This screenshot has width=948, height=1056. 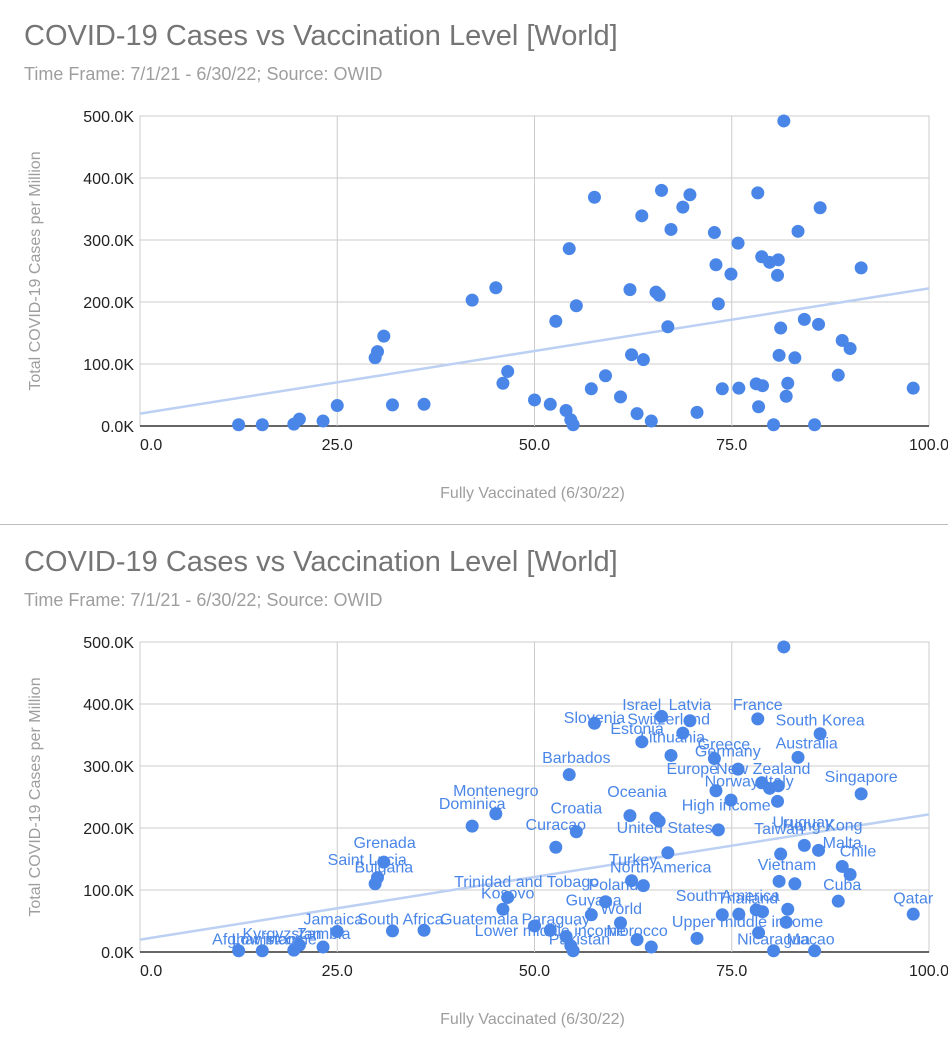 I want to click on data-label: Turkey, so click(x=633, y=860).